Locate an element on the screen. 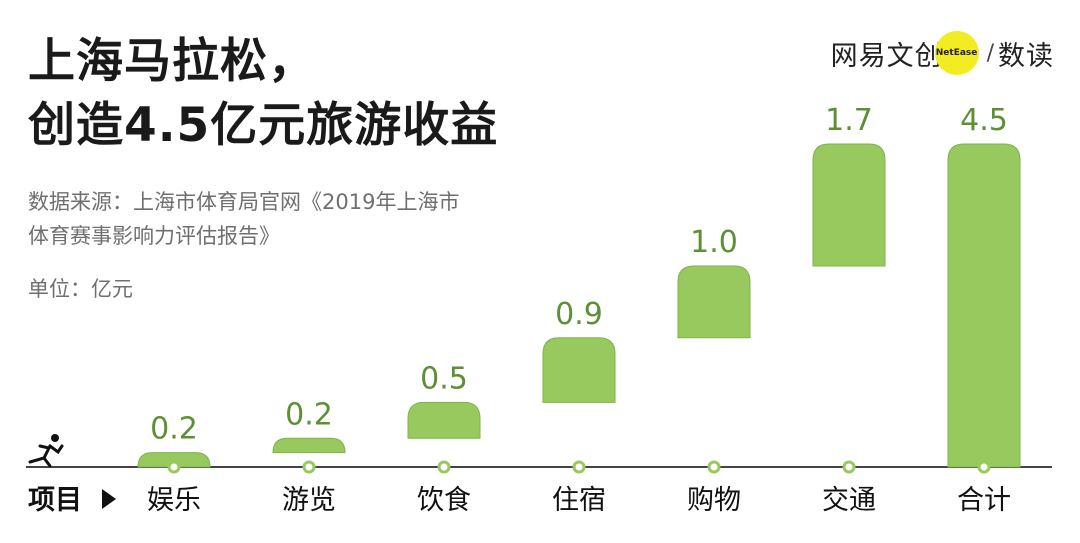 The width and height of the screenshot is (1080, 543). chart-title: 上海马拉松， 创造4.5亿元旅游收益 is located at coordinates (263, 94).